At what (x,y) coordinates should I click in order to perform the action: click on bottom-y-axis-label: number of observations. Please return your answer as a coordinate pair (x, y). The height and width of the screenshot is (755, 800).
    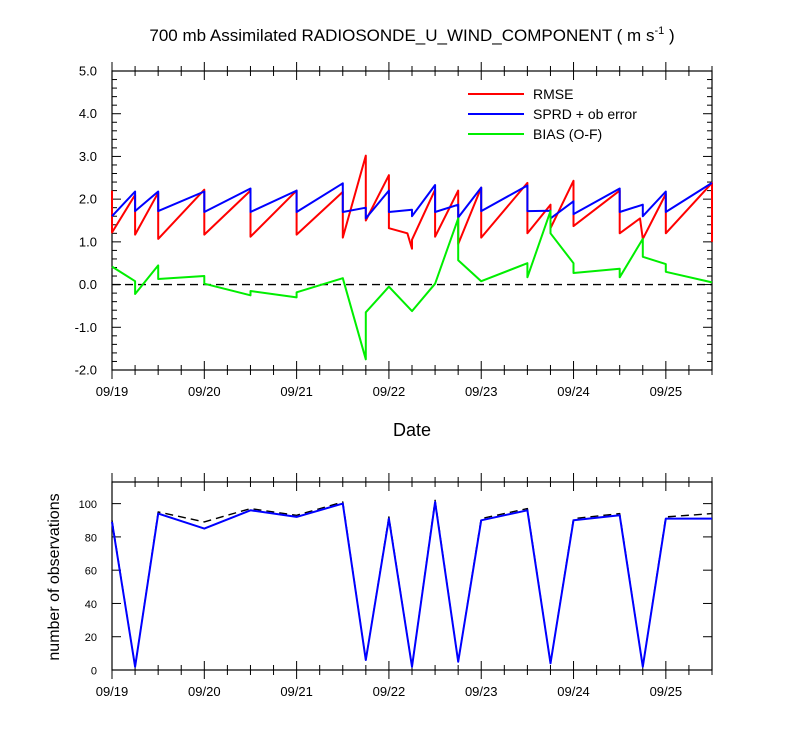
    Looking at the image, I should click on (54, 576).